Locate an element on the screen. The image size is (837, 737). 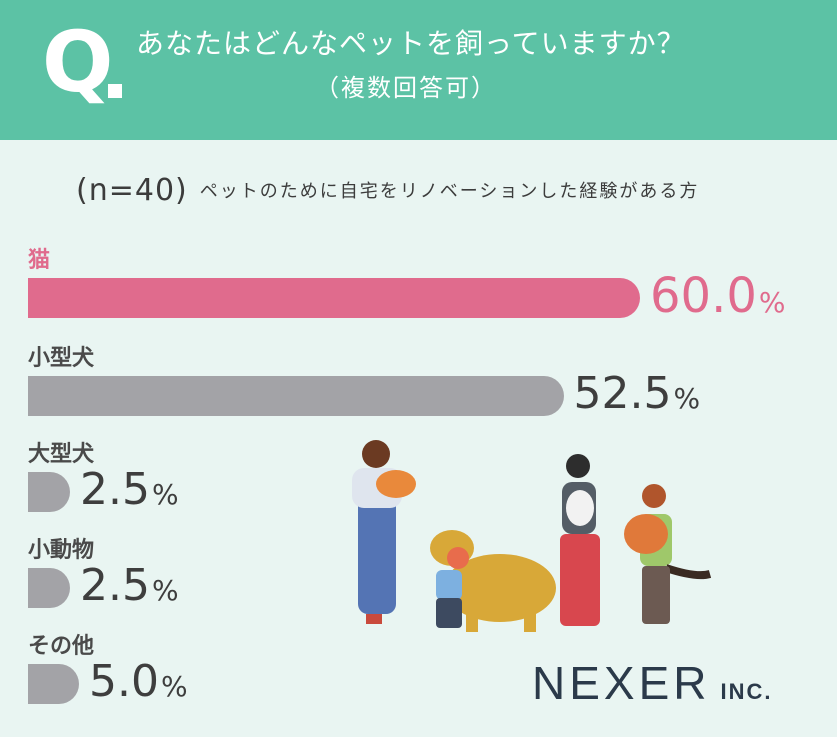
value-label: 52.5% is located at coordinates (637, 398).